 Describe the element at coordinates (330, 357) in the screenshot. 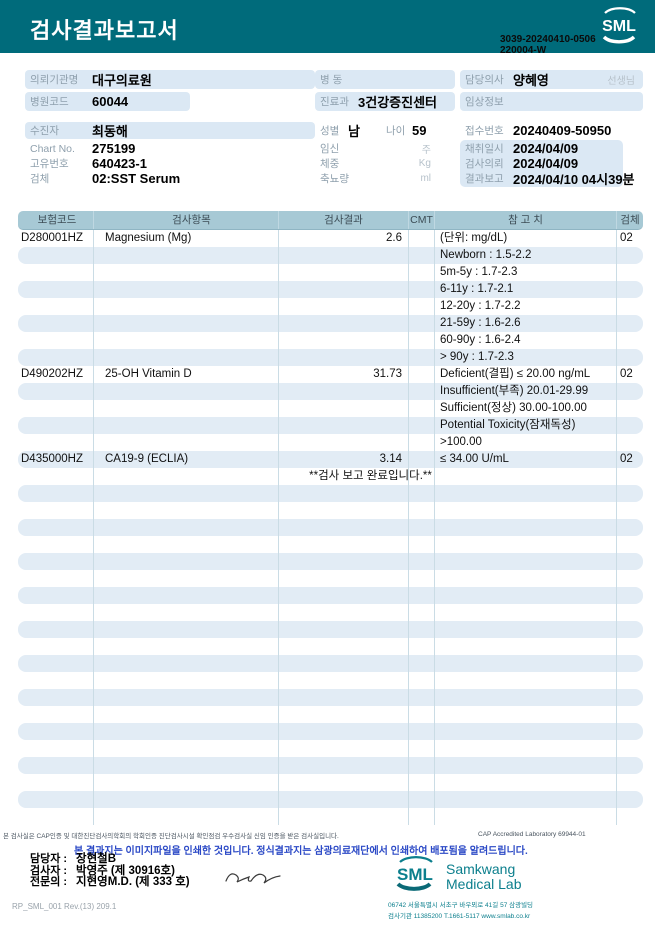

I see `table-row: > 90y : 1.7-2.3` at that location.